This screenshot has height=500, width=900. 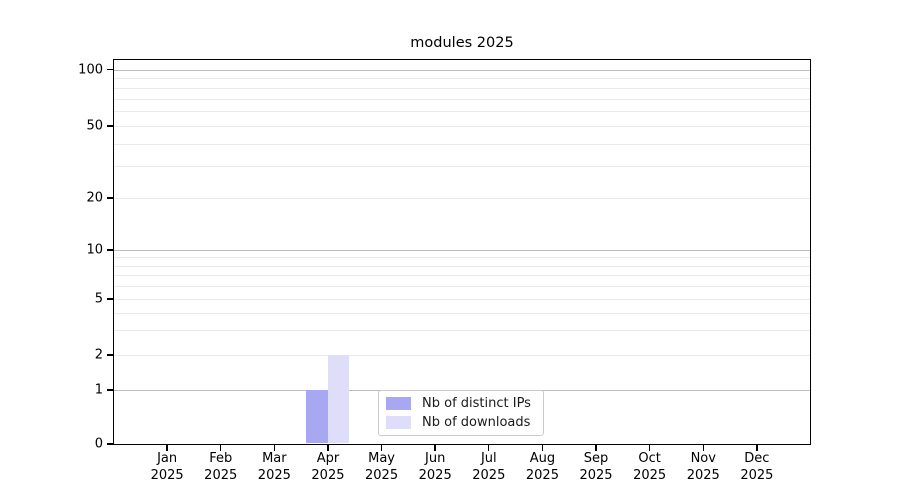 I want to click on legend-item-distinct-ips: Nb of distinct IPs, so click(x=464, y=403).